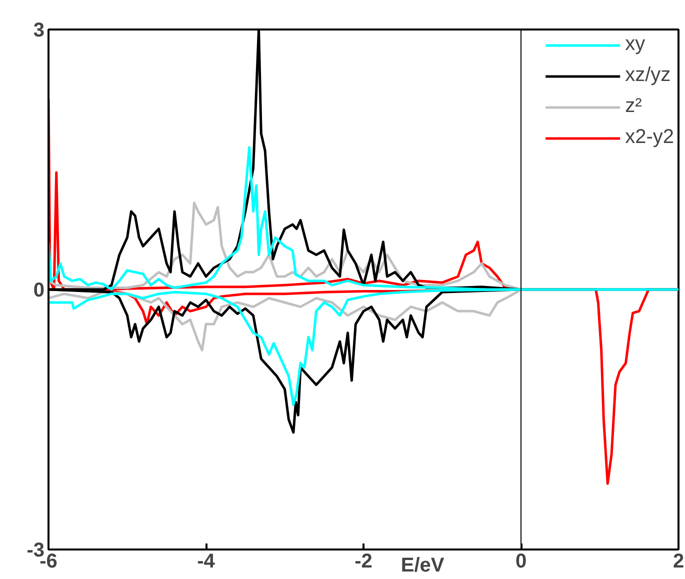  What do you see at coordinates (206, 561) in the screenshot?
I see `x-tick-label: -4` at bounding box center [206, 561].